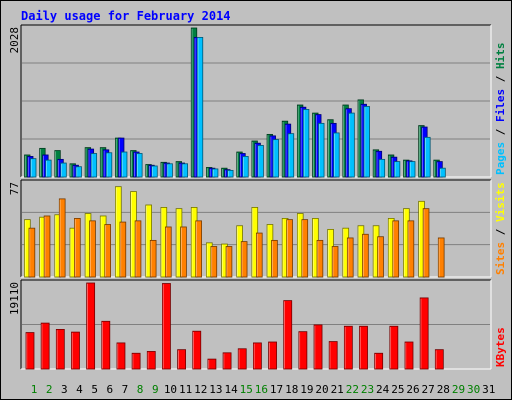 Image resolution: width=512 pixels, height=400 pixels. I want to click on x-tick-label-day-28: 28, so click(443, 389).